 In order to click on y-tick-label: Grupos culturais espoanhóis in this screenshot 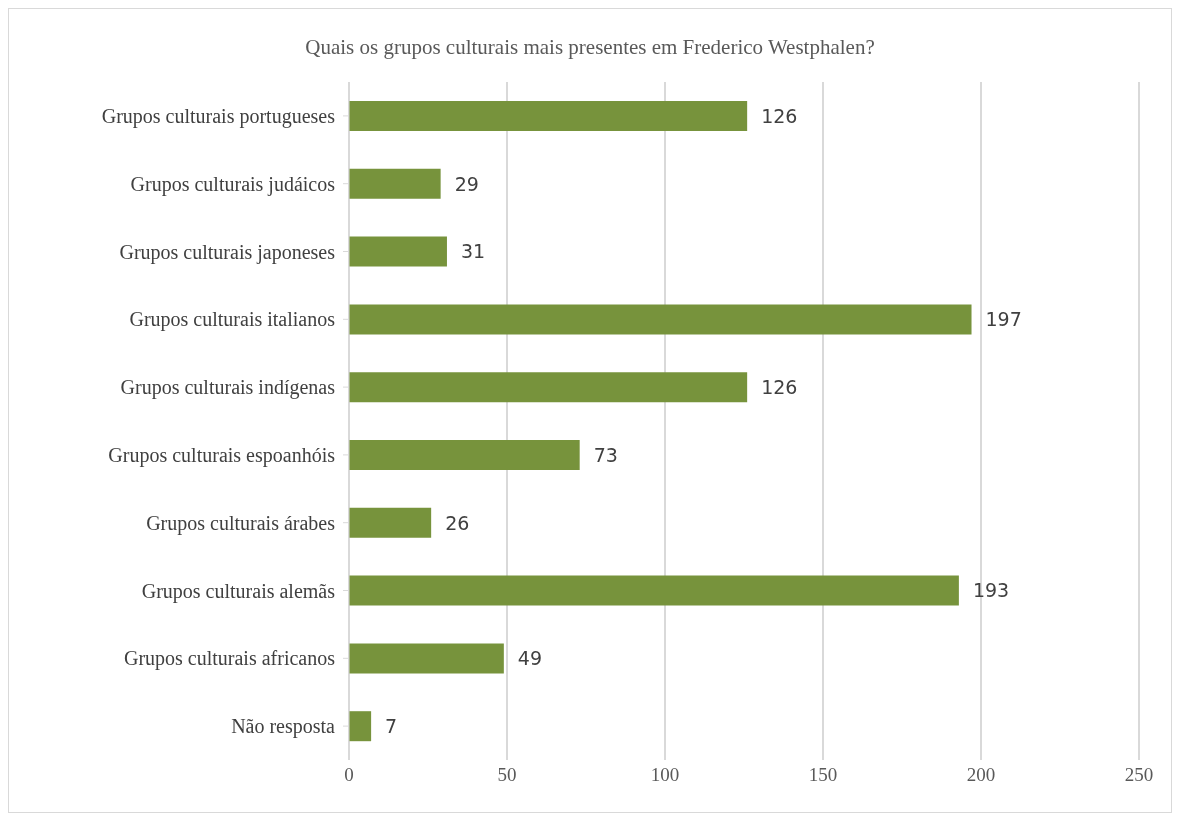, I will do `click(222, 455)`.